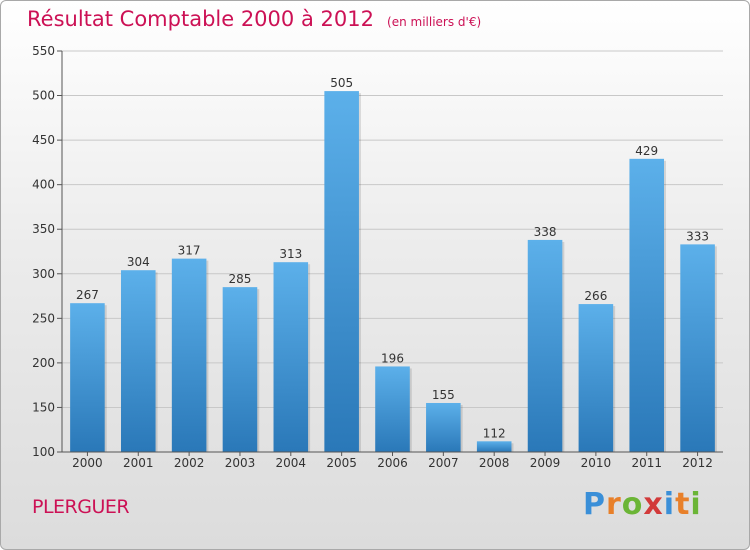  What do you see at coordinates (697, 463) in the screenshot?
I see `x-tick-label: 2012` at bounding box center [697, 463].